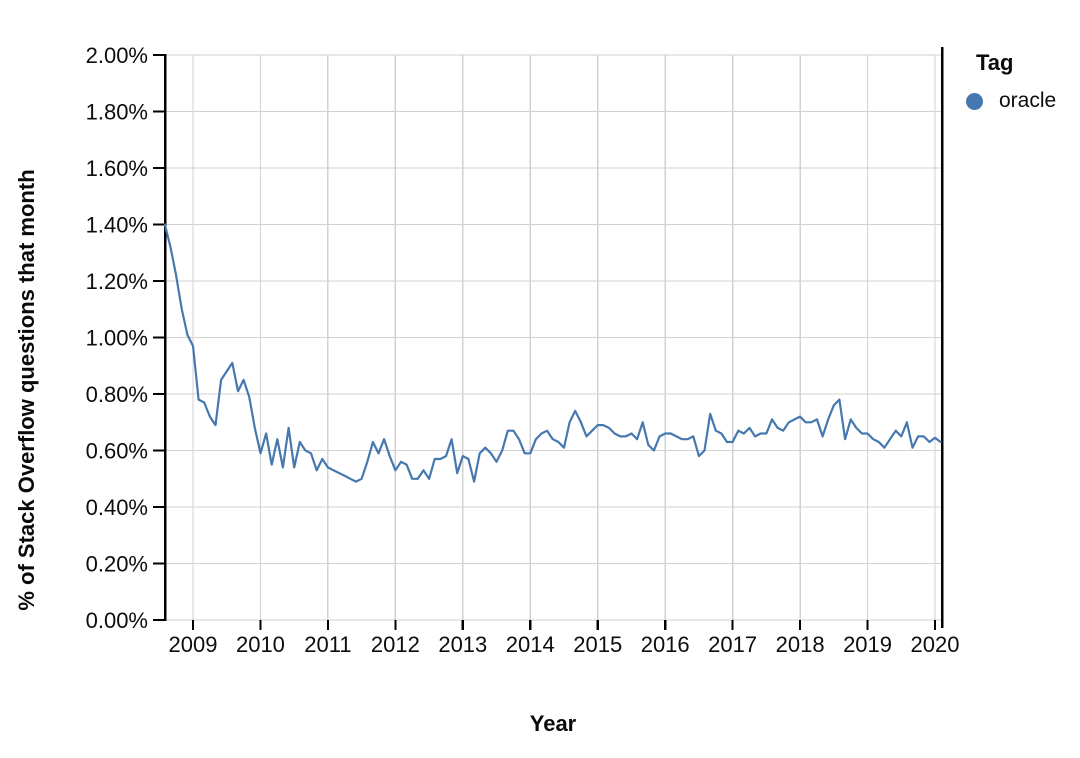 The height and width of the screenshot is (758, 1080). I want to click on y-tick-label: 1.00%, so click(117, 338).